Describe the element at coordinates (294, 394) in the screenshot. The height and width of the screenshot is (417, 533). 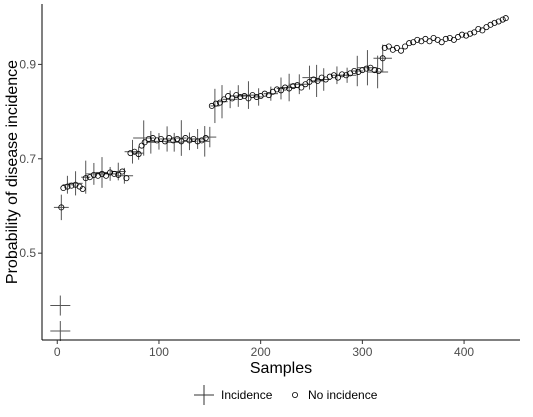
I see `open-circle-icon` at that location.